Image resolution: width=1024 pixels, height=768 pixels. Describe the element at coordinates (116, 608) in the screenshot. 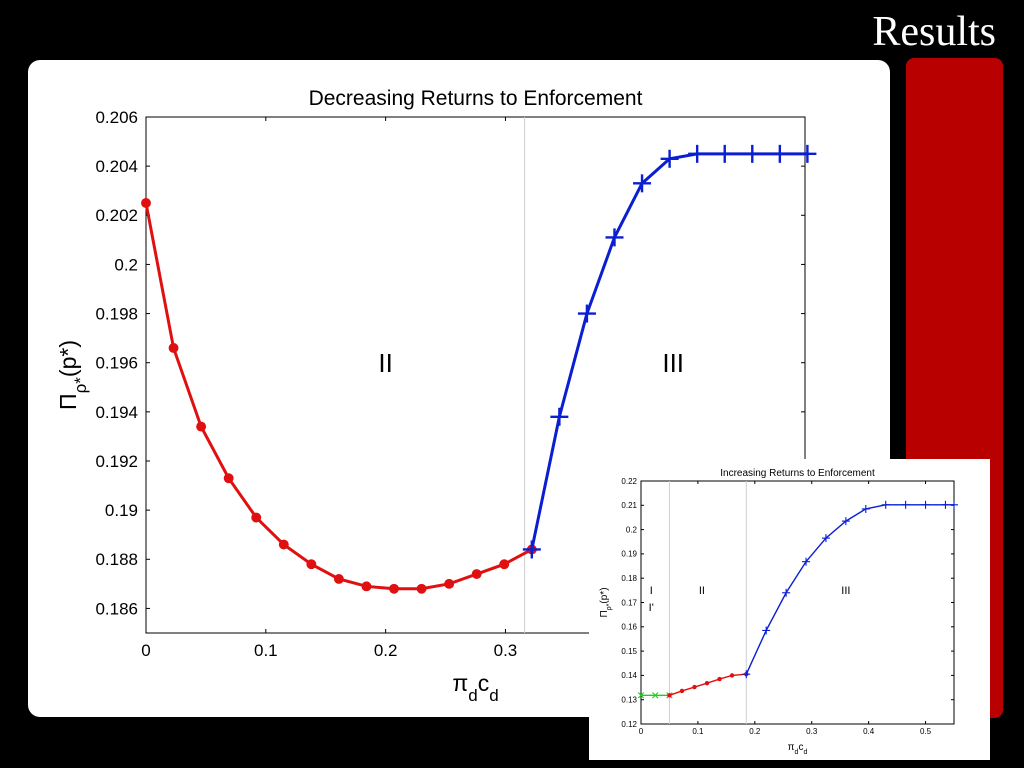

I see `y-tick-label: 0.186` at that location.